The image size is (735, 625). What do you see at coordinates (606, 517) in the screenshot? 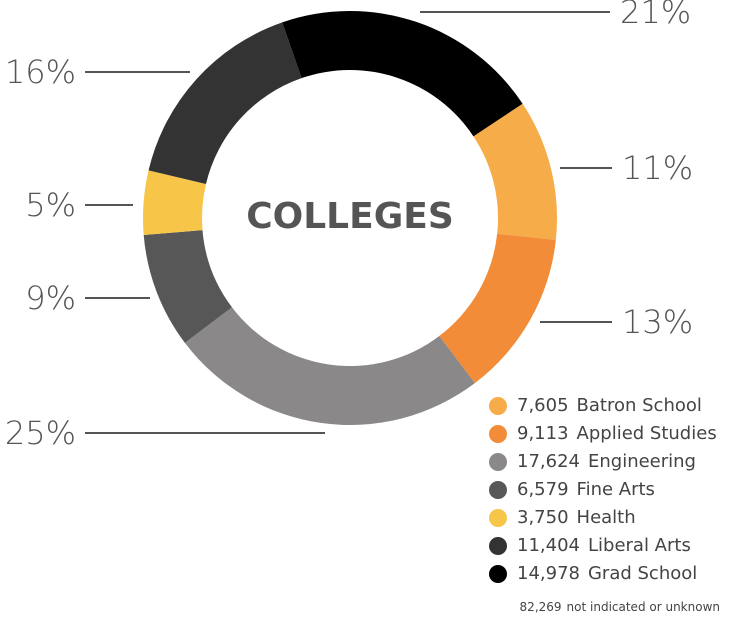
I see `legend-label: Health` at bounding box center [606, 517].